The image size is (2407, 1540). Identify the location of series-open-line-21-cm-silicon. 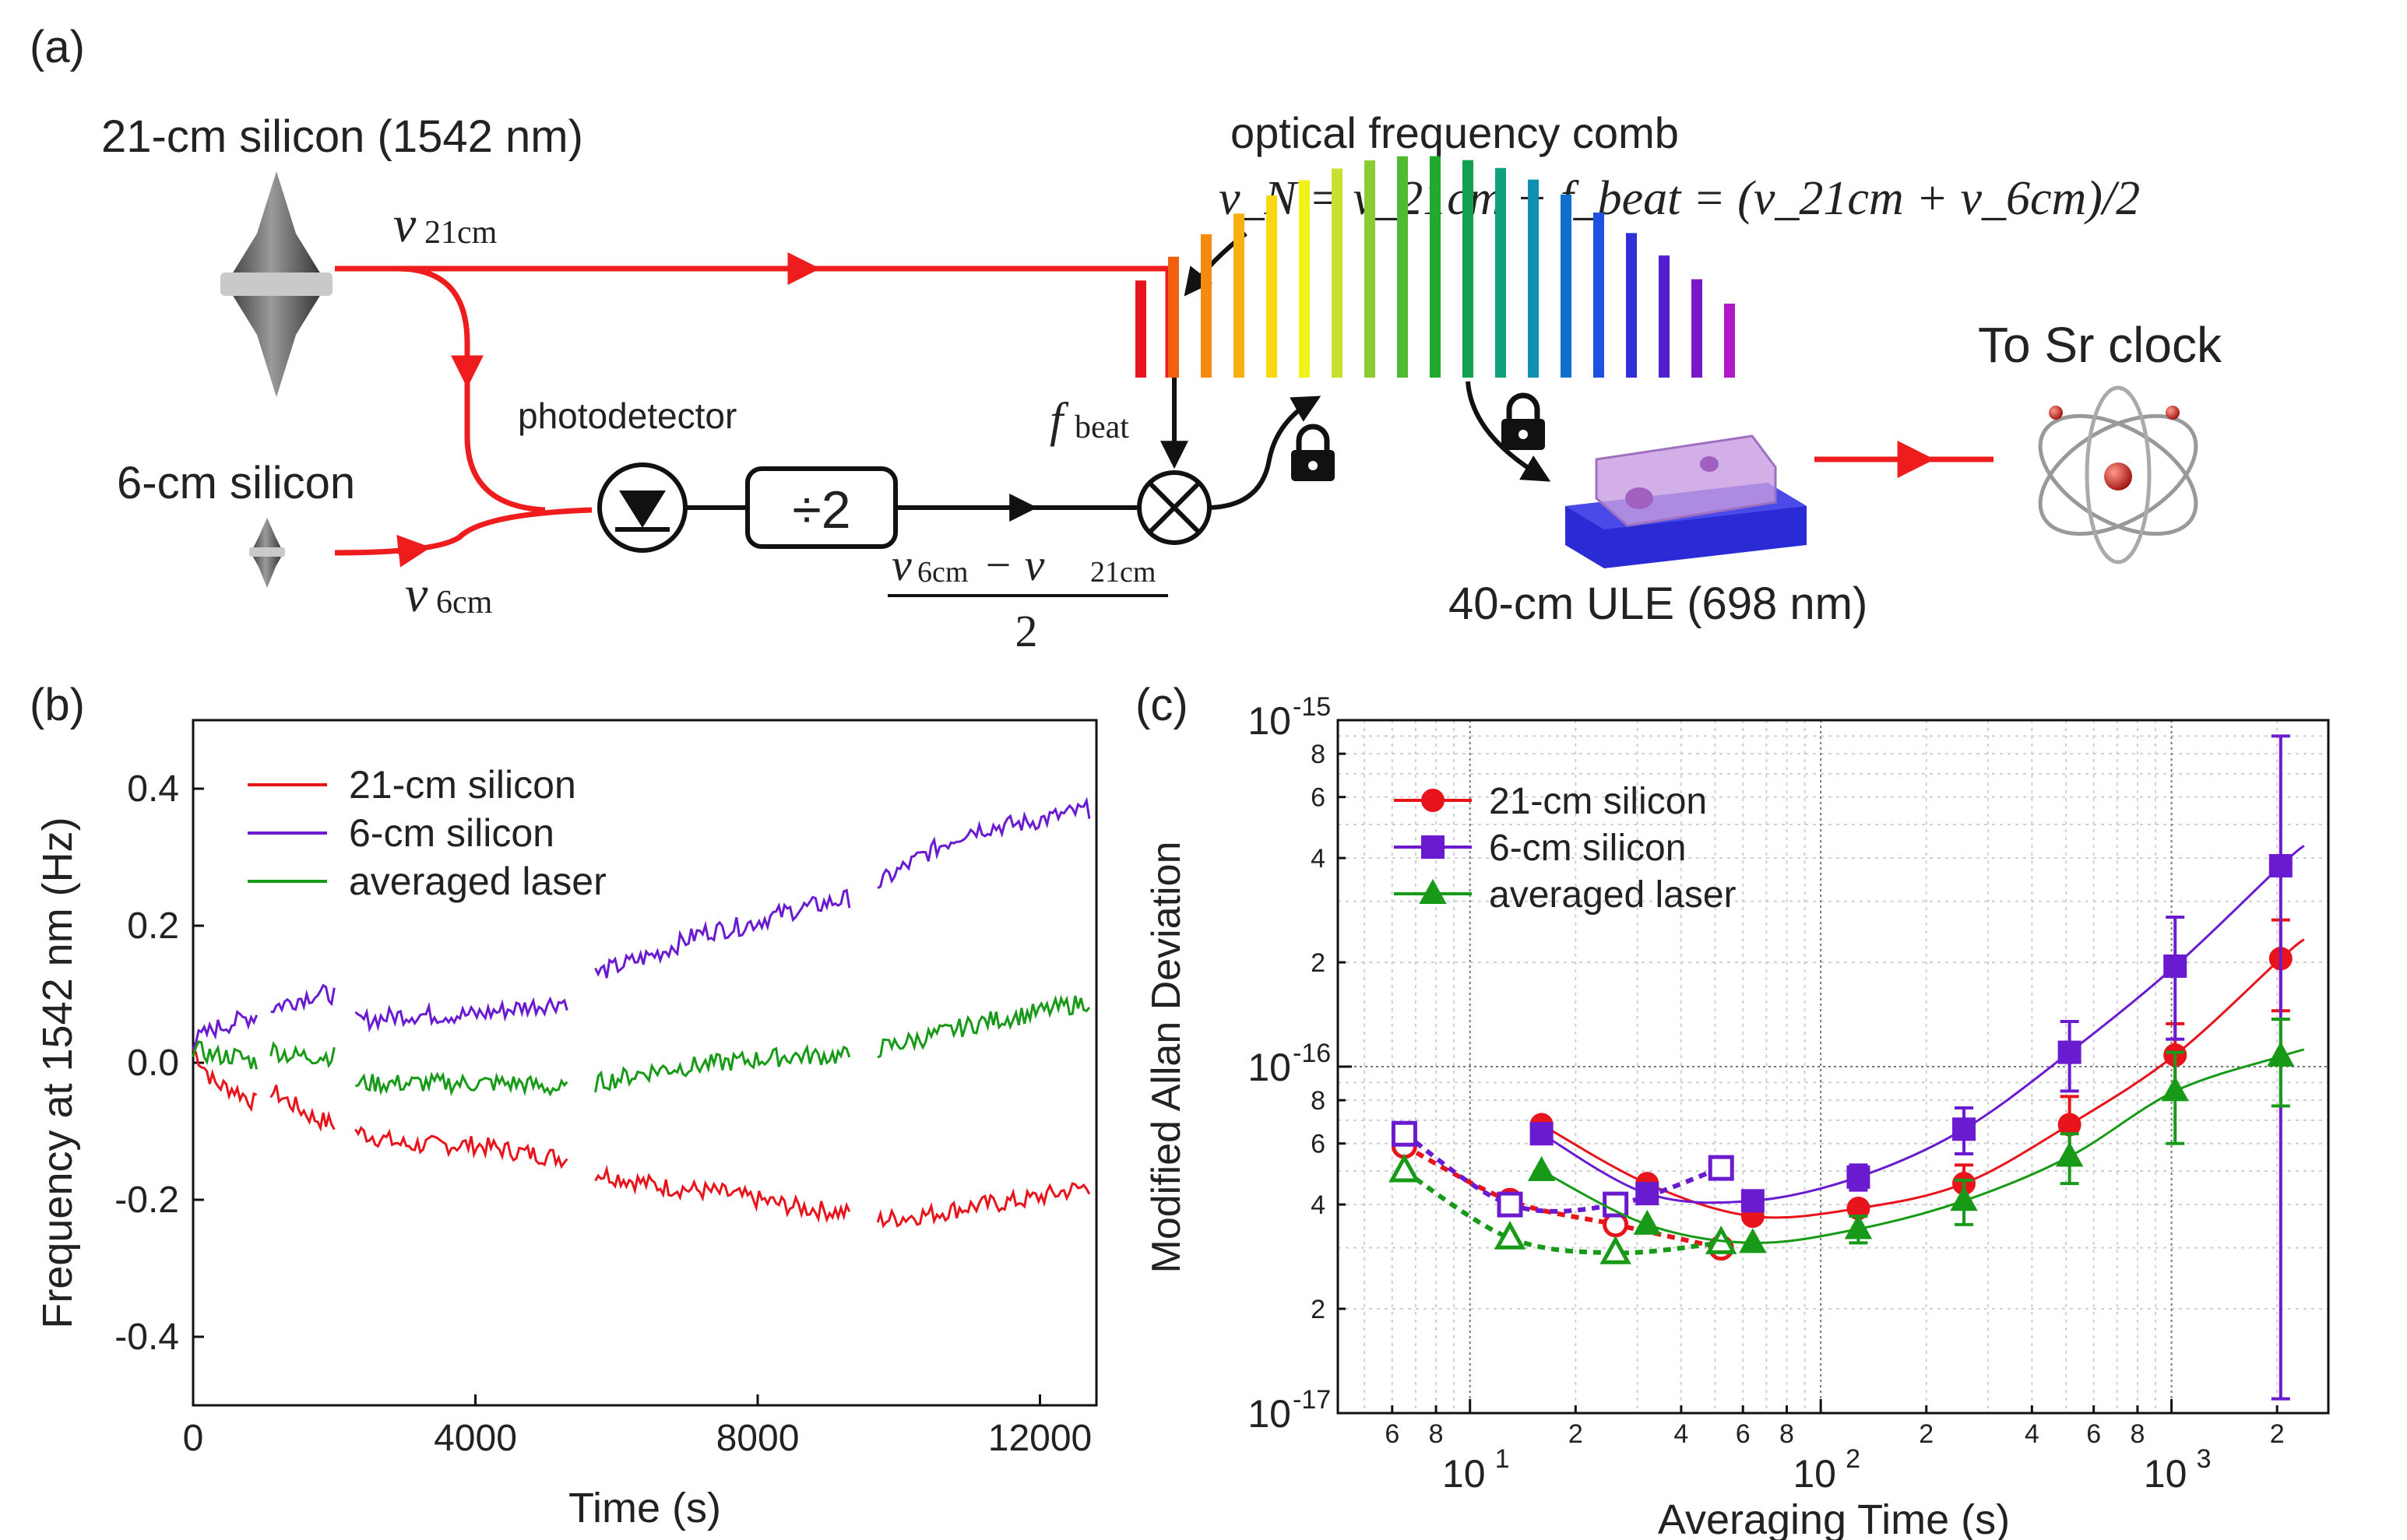
(1562, 1197).